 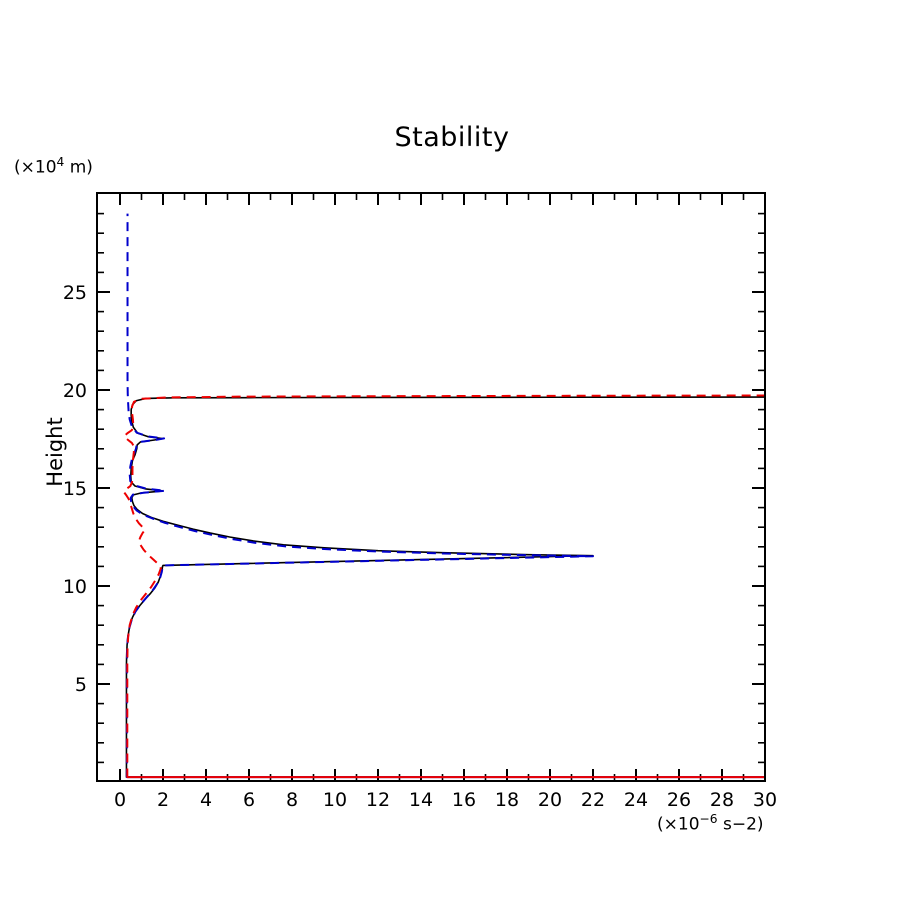 What do you see at coordinates (120, 800) in the screenshot?
I see `x-tick-label: 0` at bounding box center [120, 800].